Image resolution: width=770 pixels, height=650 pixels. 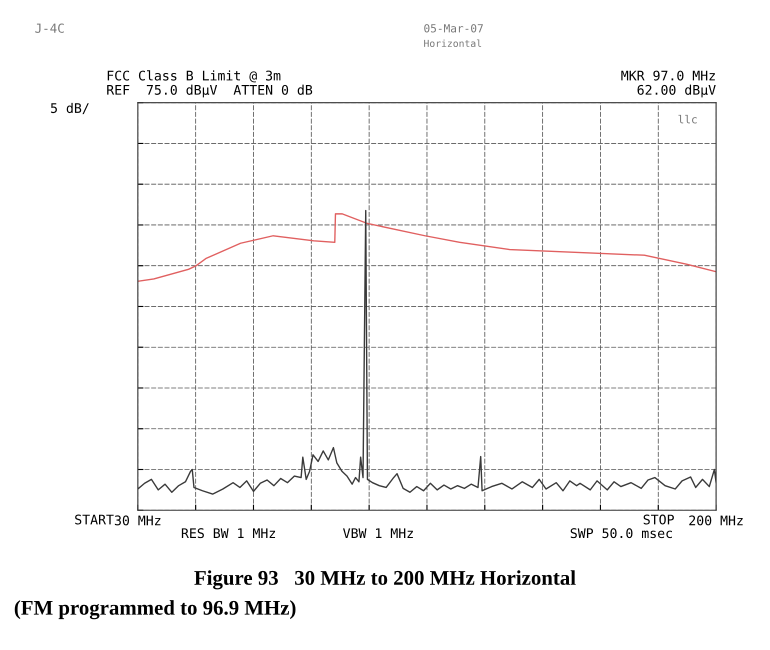 I want to click on text: STOP, so click(x=659, y=519).